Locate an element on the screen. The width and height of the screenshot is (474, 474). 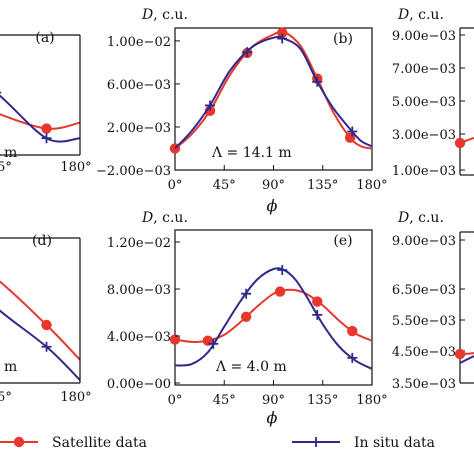
annotation: Λ = 4.0 m is located at coordinates (251, 367).